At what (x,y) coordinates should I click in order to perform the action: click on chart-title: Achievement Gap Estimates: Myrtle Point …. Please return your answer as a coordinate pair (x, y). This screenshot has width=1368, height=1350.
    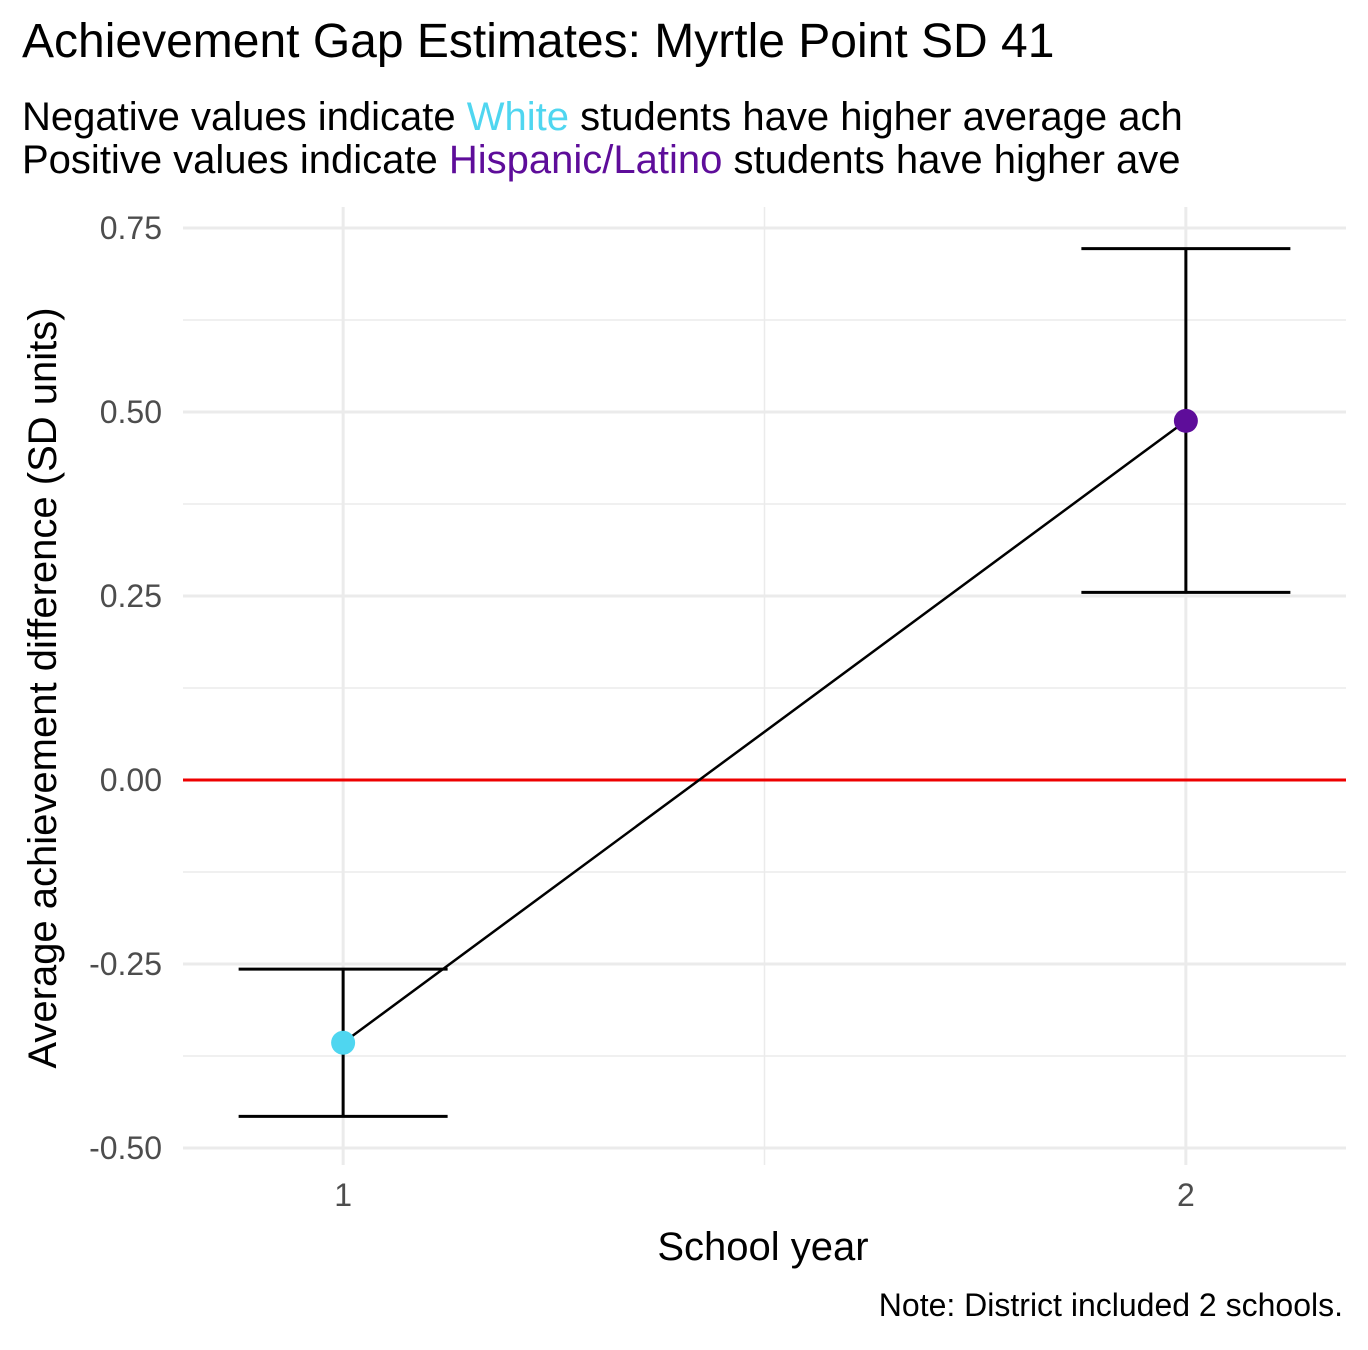
    Looking at the image, I should click on (538, 41).